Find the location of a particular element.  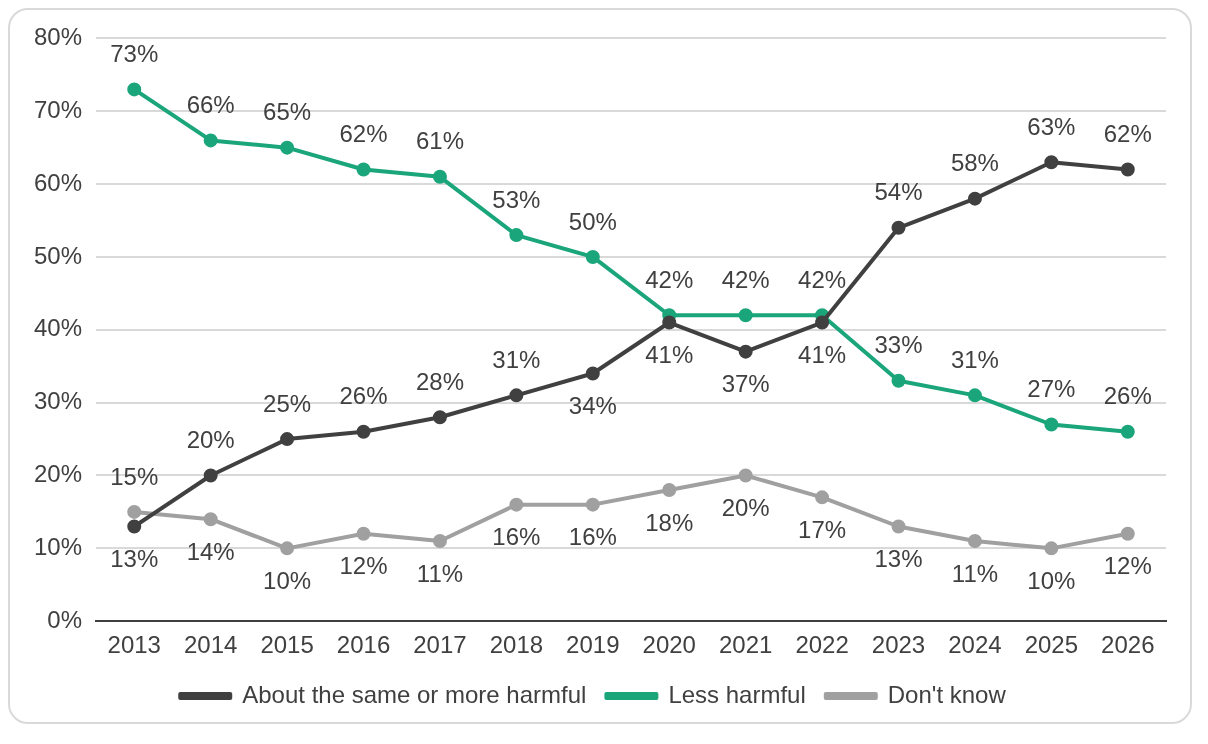

y-tick-label: 0% is located at coordinates (65, 619).